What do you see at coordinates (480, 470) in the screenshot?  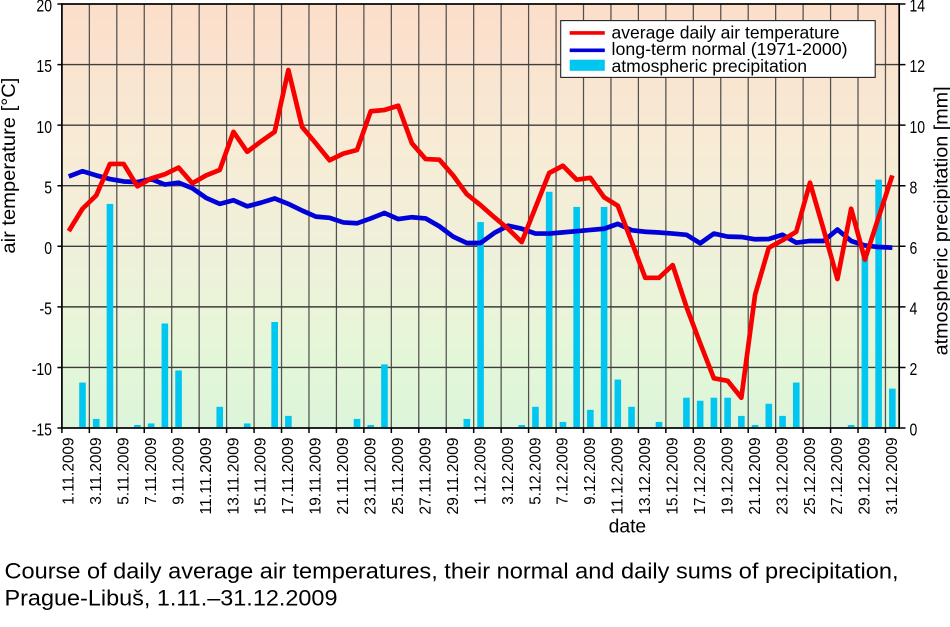 I see `svg-text: 1.12.2009` at bounding box center [480, 470].